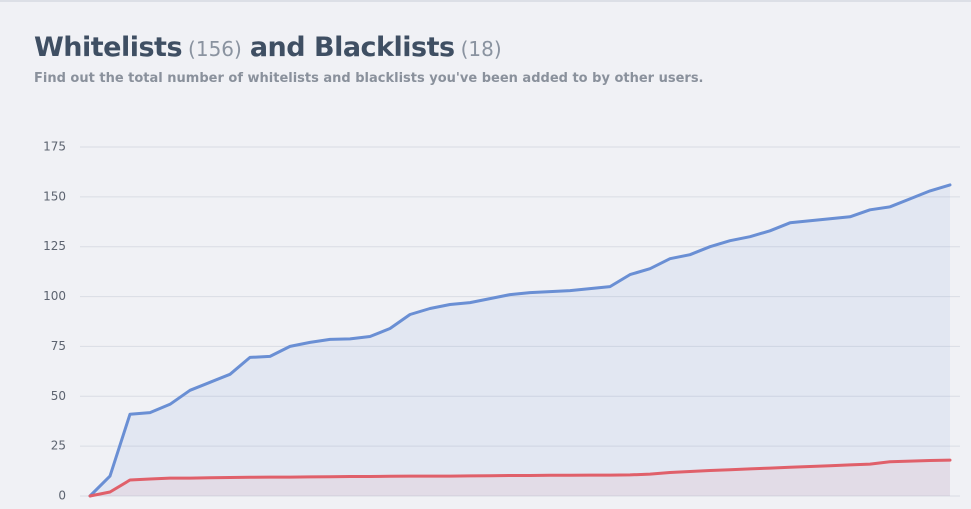 The width and height of the screenshot is (971, 509). What do you see at coordinates (58, 446) in the screenshot?
I see `y-tick-label: 25` at bounding box center [58, 446].